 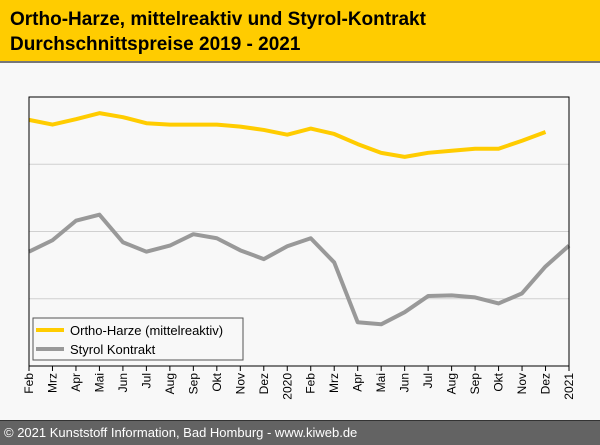 I want to click on x-tick-label: 2021, so click(x=569, y=386).